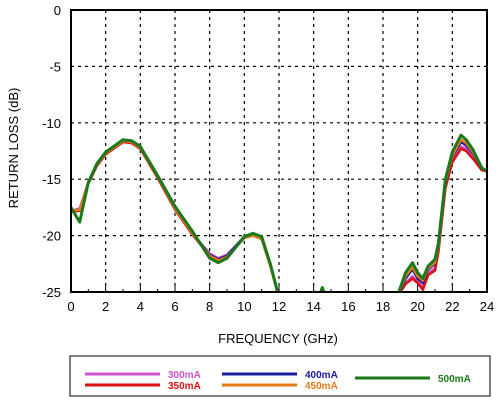  Describe the element at coordinates (417, 306) in the screenshot. I see `x-tick-label: 20` at that location.